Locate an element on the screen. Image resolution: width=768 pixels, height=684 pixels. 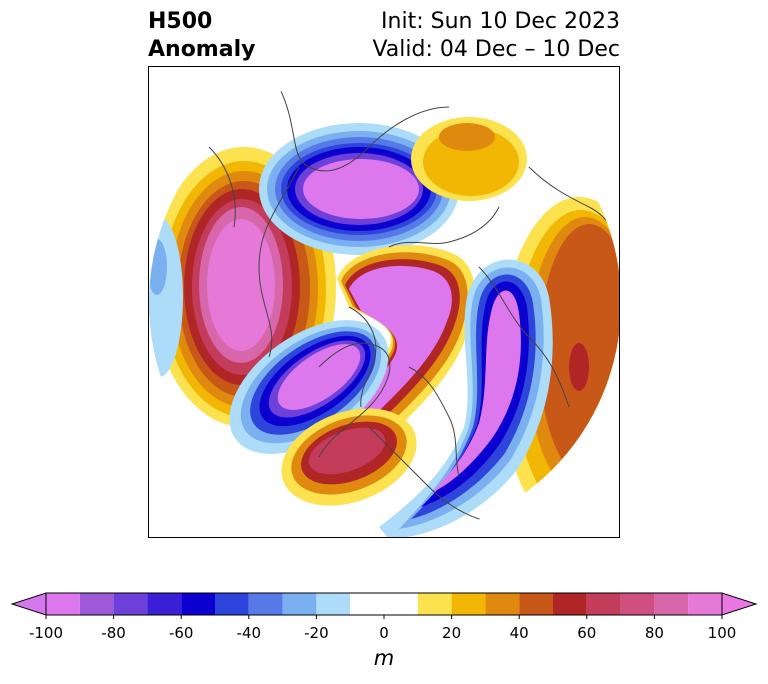
chart-title-left: H500 Anomaly is located at coordinates (201, 36).